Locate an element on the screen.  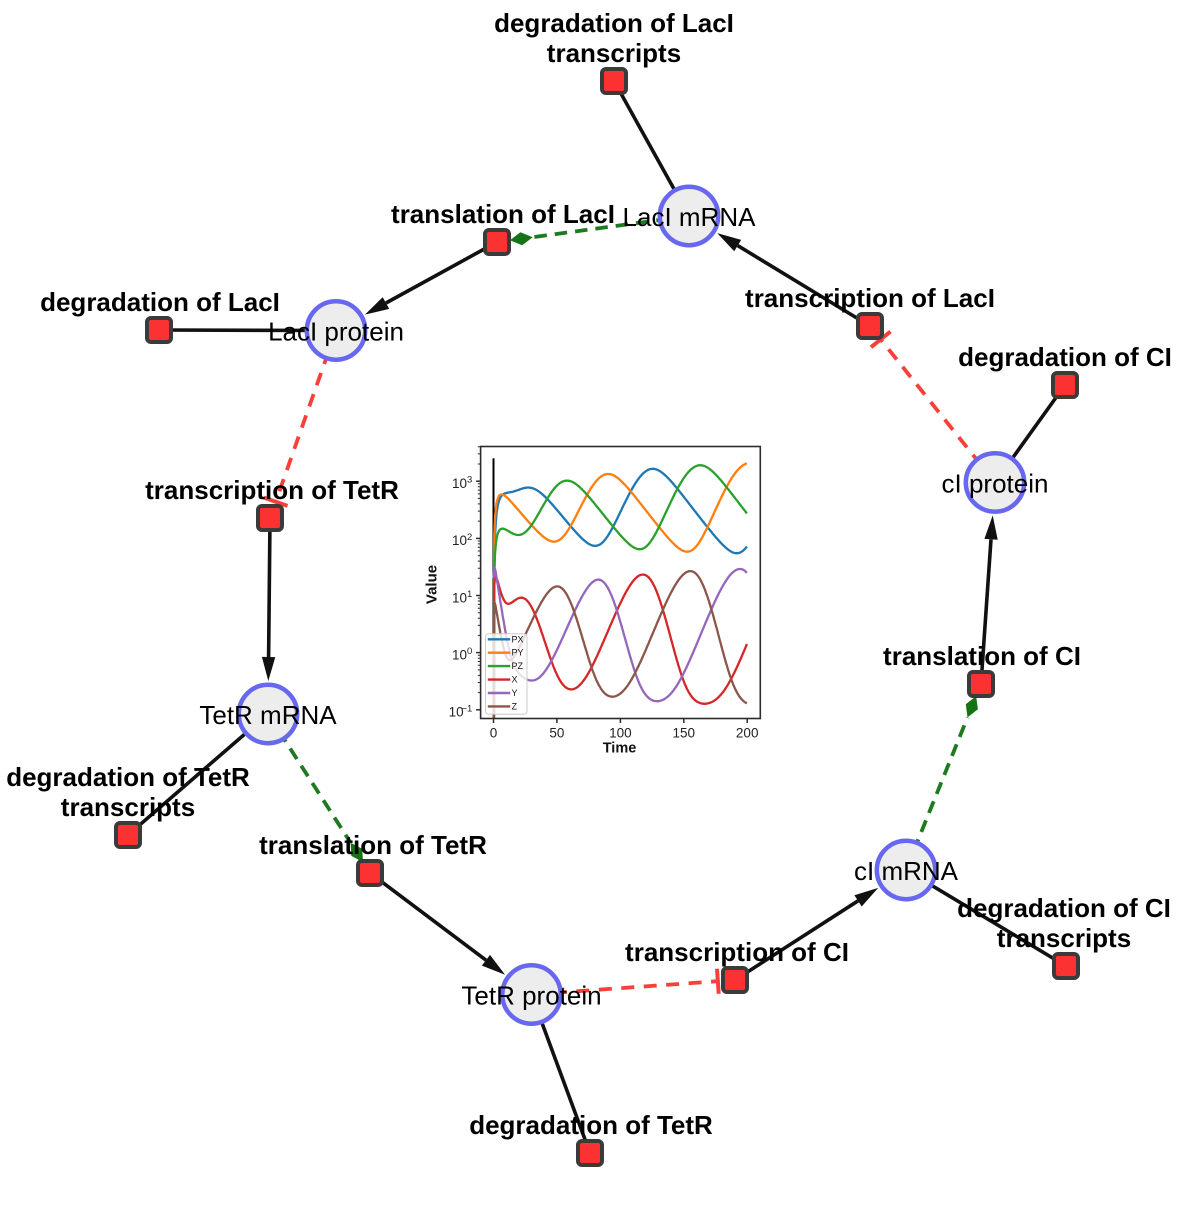
svg-text: TetR protein is located at coordinates (531, 996).